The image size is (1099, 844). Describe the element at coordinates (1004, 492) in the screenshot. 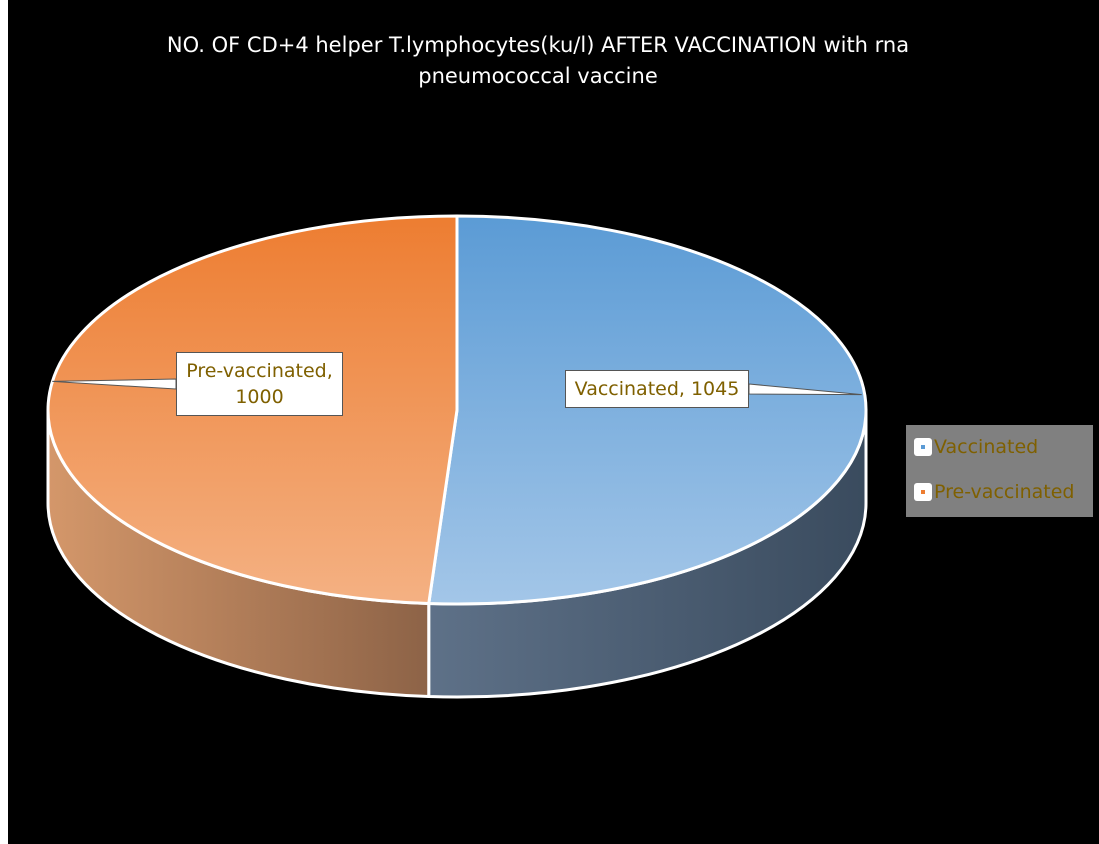

I see `legend-label: Pre-vaccinated` at that location.